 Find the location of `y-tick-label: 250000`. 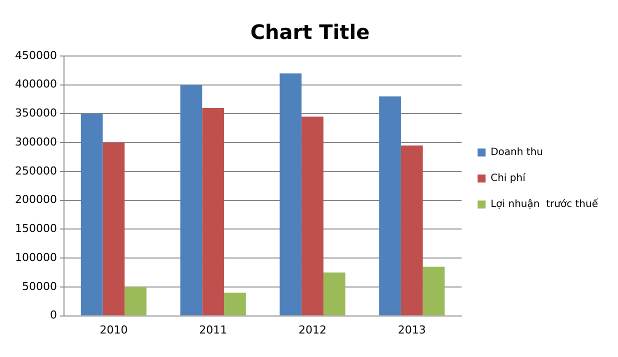

y-tick-label: 250000 is located at coordinates (35, 171).